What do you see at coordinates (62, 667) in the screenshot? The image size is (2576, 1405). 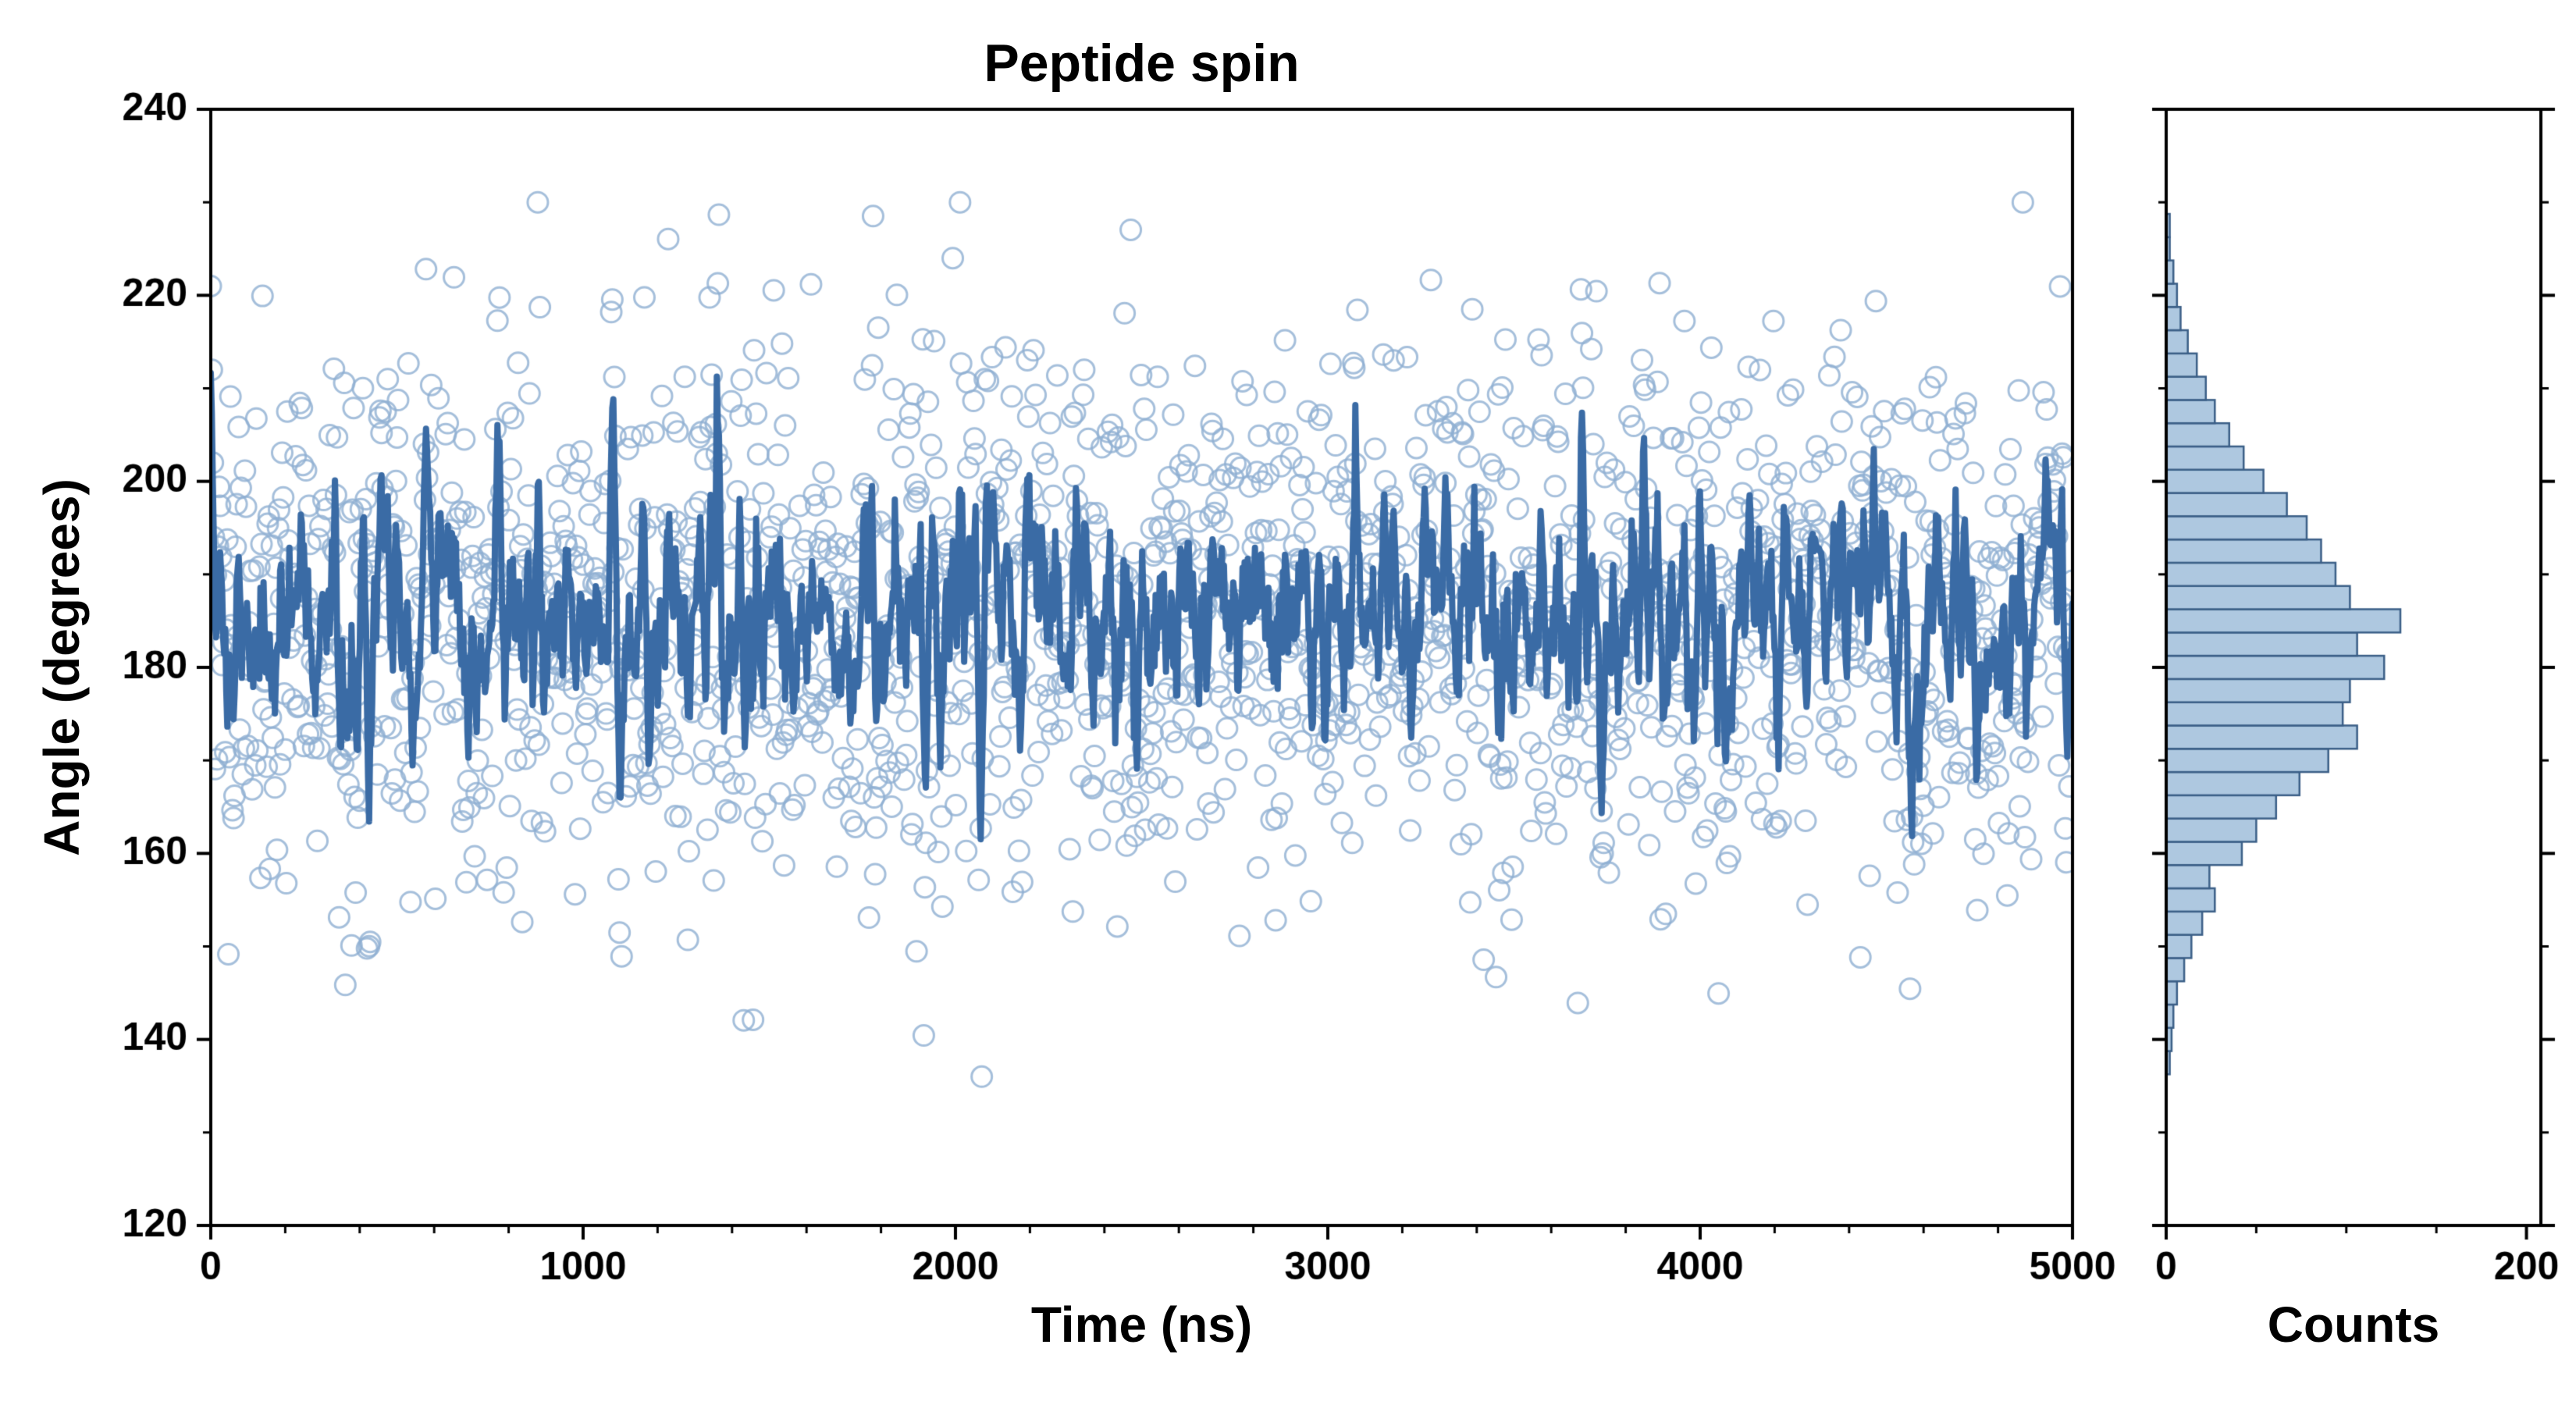 I see `y-axis-label: Angle (degrees)` at bounding box center [62, 667].